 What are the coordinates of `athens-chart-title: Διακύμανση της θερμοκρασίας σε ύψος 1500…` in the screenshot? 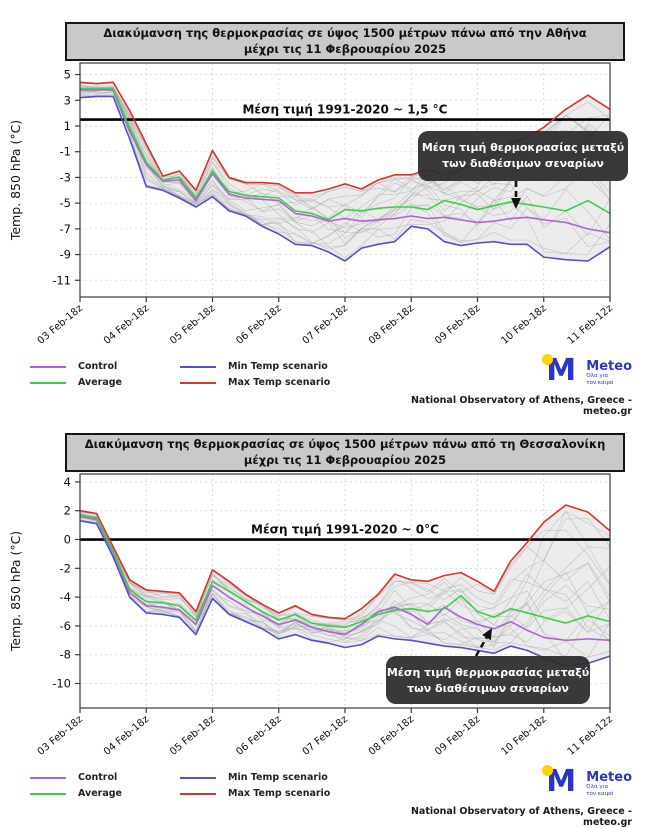 It's located at (345, 42).